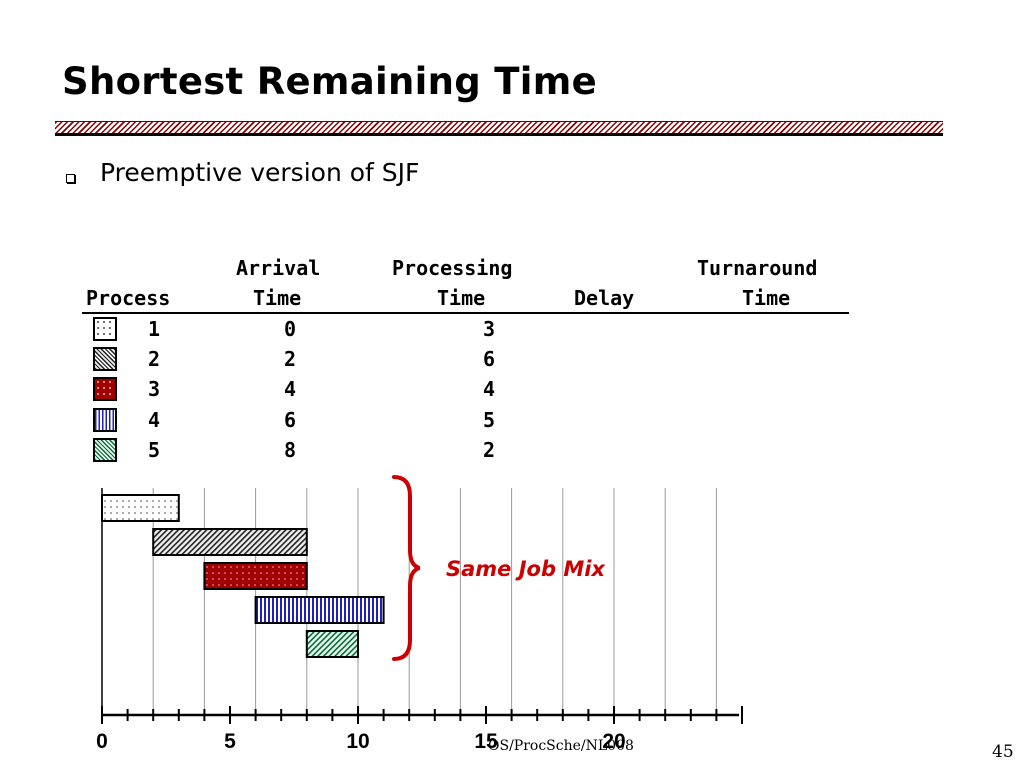  Describe the element at coordinates (489, 420) in the screenshot. I see `cell-processing-4: 5` at that location.